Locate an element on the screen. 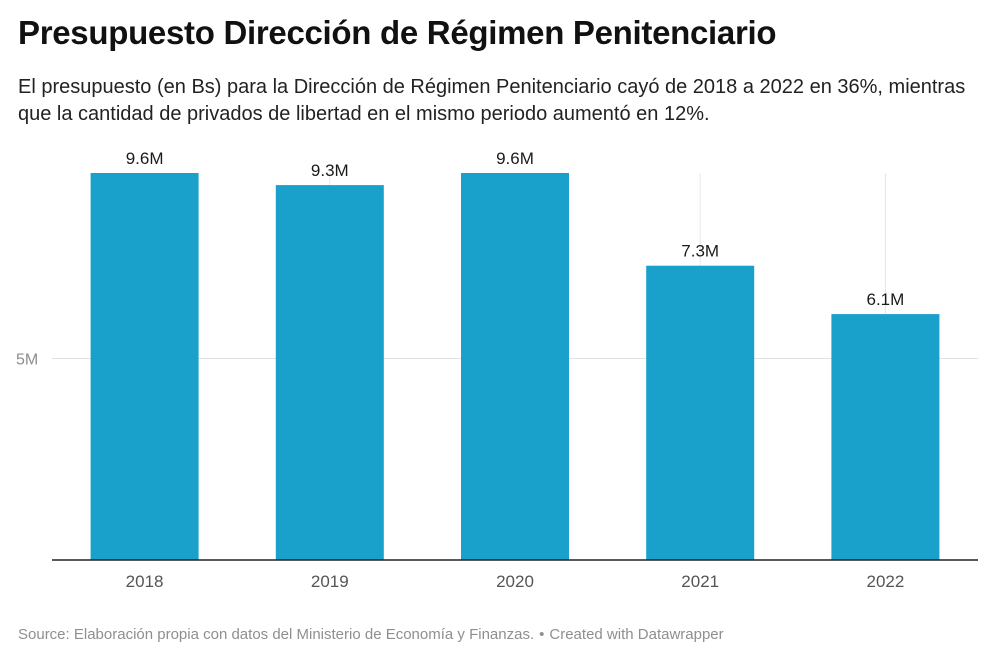 The image size is (1000, 661). x-tick-label: 2022 is located at coordinates (885, 581).